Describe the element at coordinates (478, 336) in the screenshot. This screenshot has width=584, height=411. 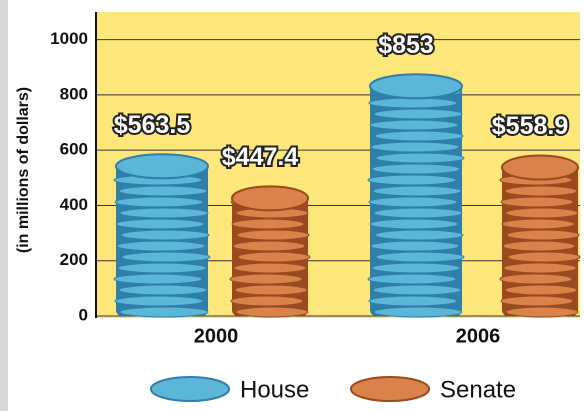
I see `x-tick-label: 2006` at that location.